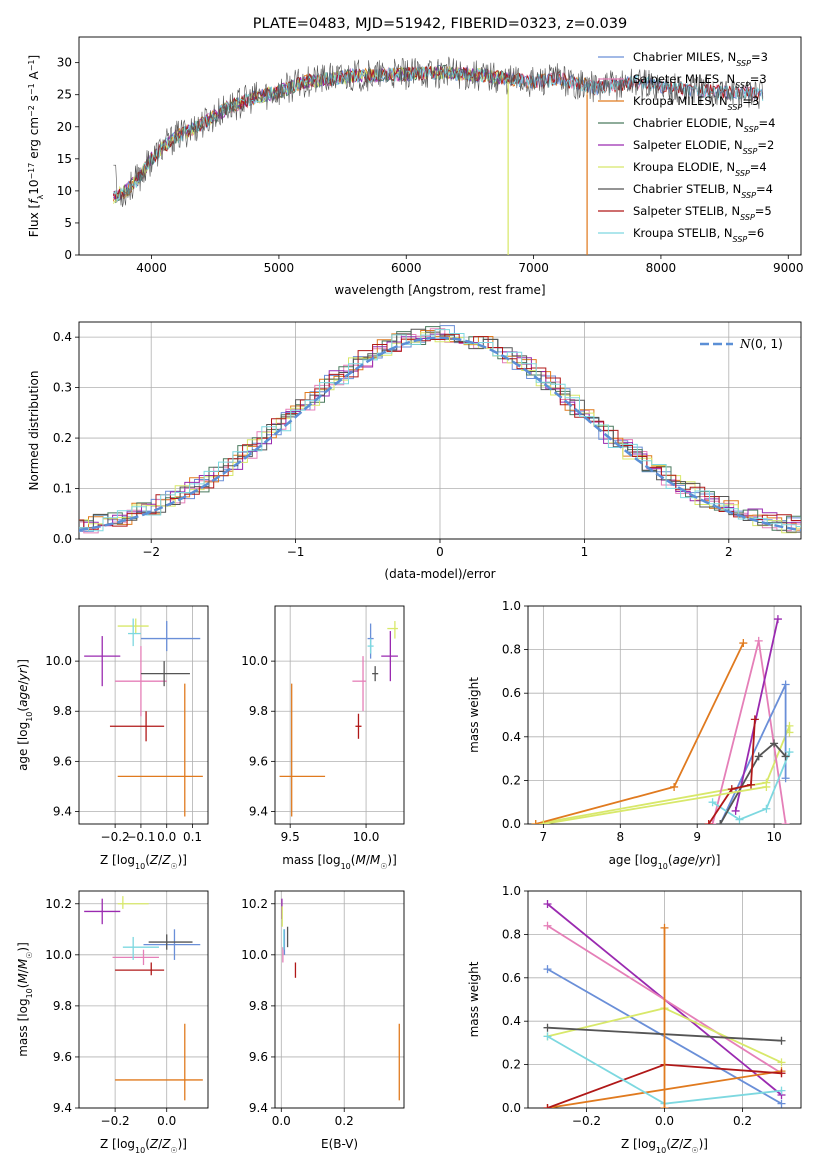  What do you see at coordinates (64, 159) in the screenshot?
I see `spectrum-ytick-label: 15` at bounding box center [64, 159].